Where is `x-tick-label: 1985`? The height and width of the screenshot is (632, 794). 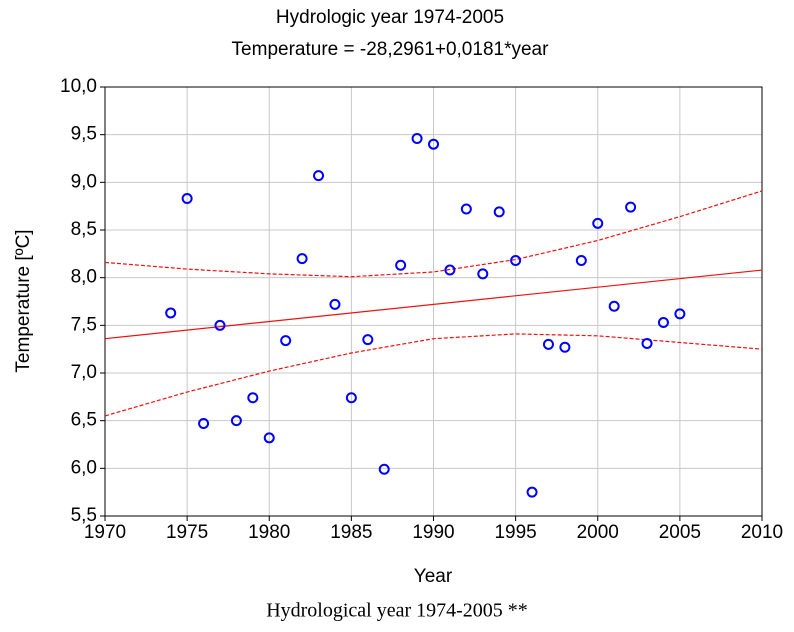 x-tick-label: 1985 is located at coordinates (351, 532).